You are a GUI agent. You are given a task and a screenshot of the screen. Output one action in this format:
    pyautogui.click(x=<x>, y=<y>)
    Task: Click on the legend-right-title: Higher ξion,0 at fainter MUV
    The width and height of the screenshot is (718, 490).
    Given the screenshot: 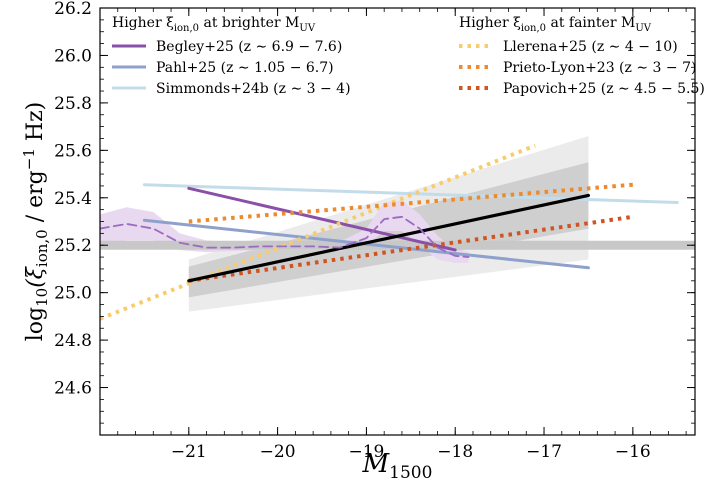 What is the action you would take?
    pyautogui.click(x=555, y=24)
    